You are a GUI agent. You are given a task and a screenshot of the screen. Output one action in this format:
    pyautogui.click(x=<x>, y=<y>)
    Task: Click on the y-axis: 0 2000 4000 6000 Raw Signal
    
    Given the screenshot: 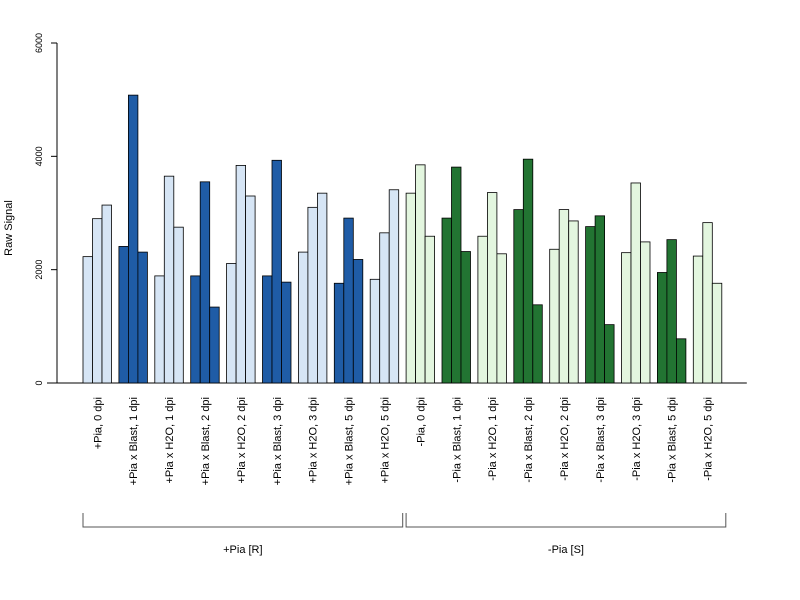 What is the action you would take?
    pyautogui.click(x=30, y=209)
    